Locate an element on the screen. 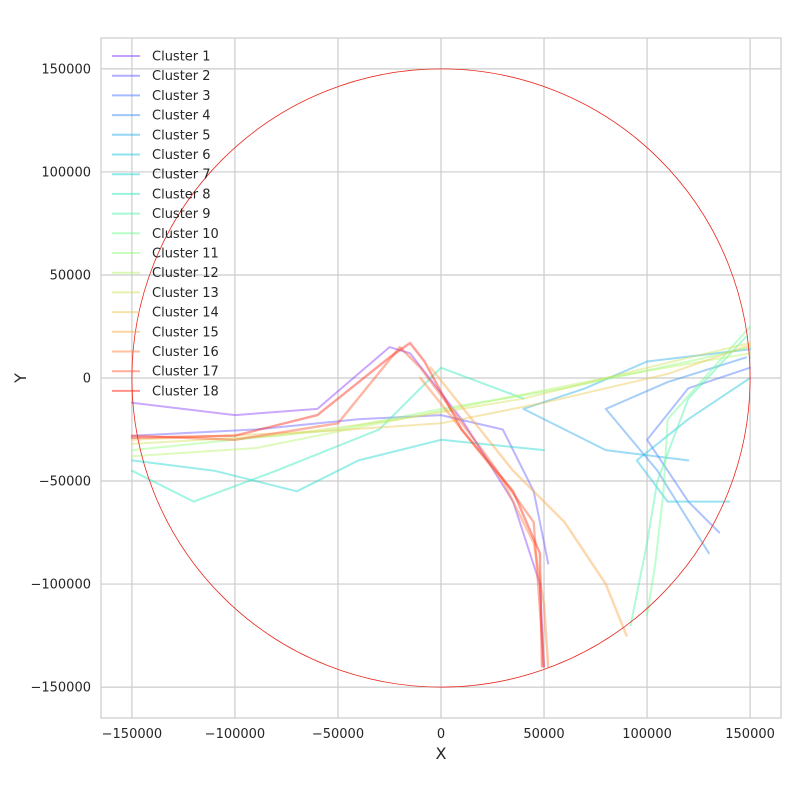 The width and height of the screenshot is (800, 800). x-tick-label: 100000 is located at coordinates (647, 734).